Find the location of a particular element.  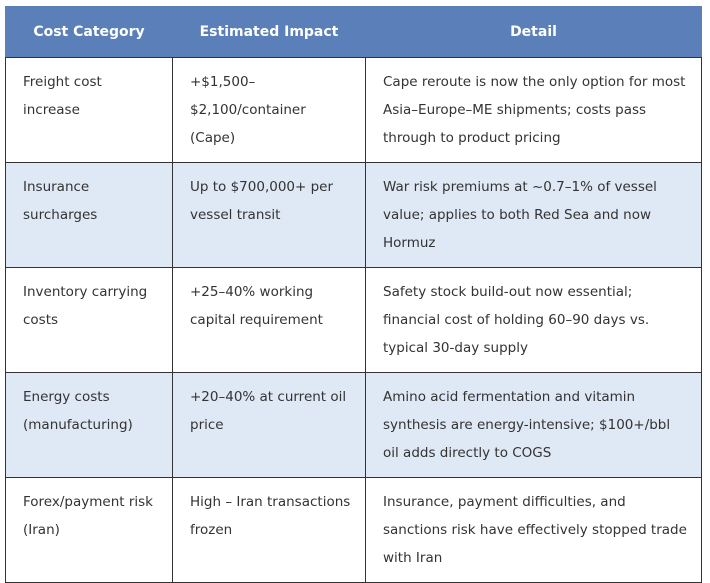

table-cell: Forex/payment risk (Iran) is located at coordinates (89, 530).